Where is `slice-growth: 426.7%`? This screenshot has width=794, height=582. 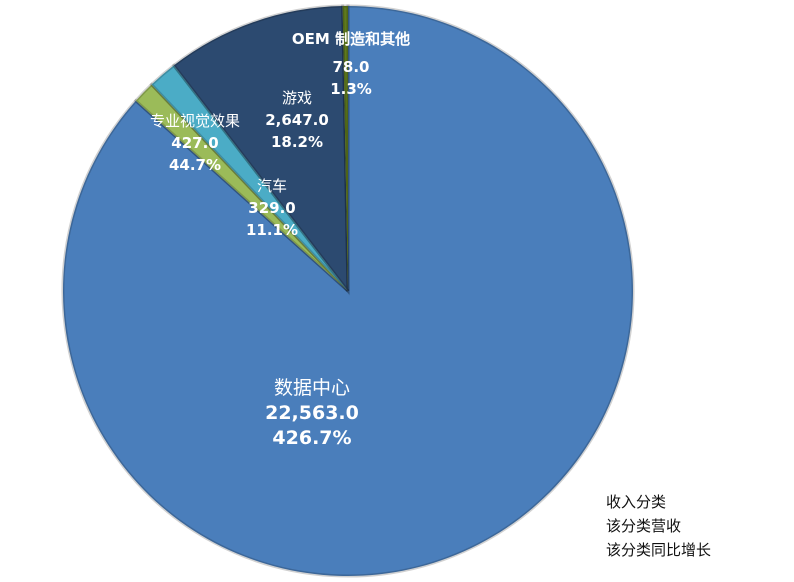
slice-growth: 426.7% is located at coordinates (312, 438).